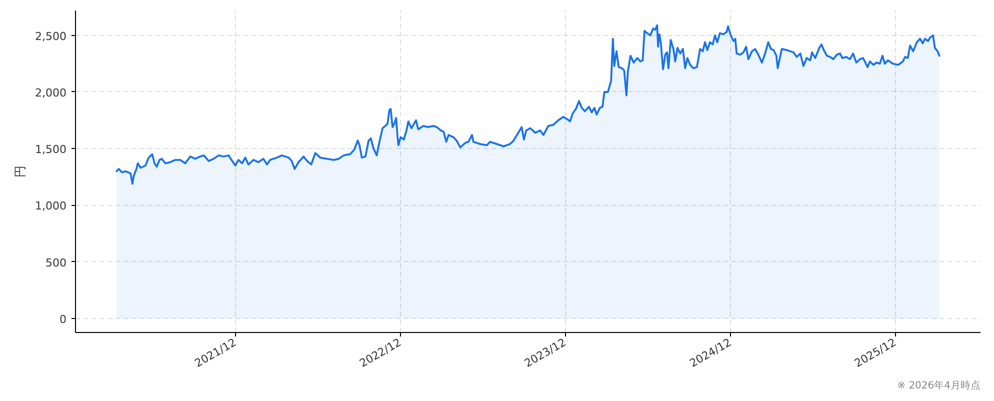 The height and width of the screenshot is (401, 994). Describe the element at coordinates (51, 206) in the screenshot. I see `y-tick-label: 1,000` at that location.